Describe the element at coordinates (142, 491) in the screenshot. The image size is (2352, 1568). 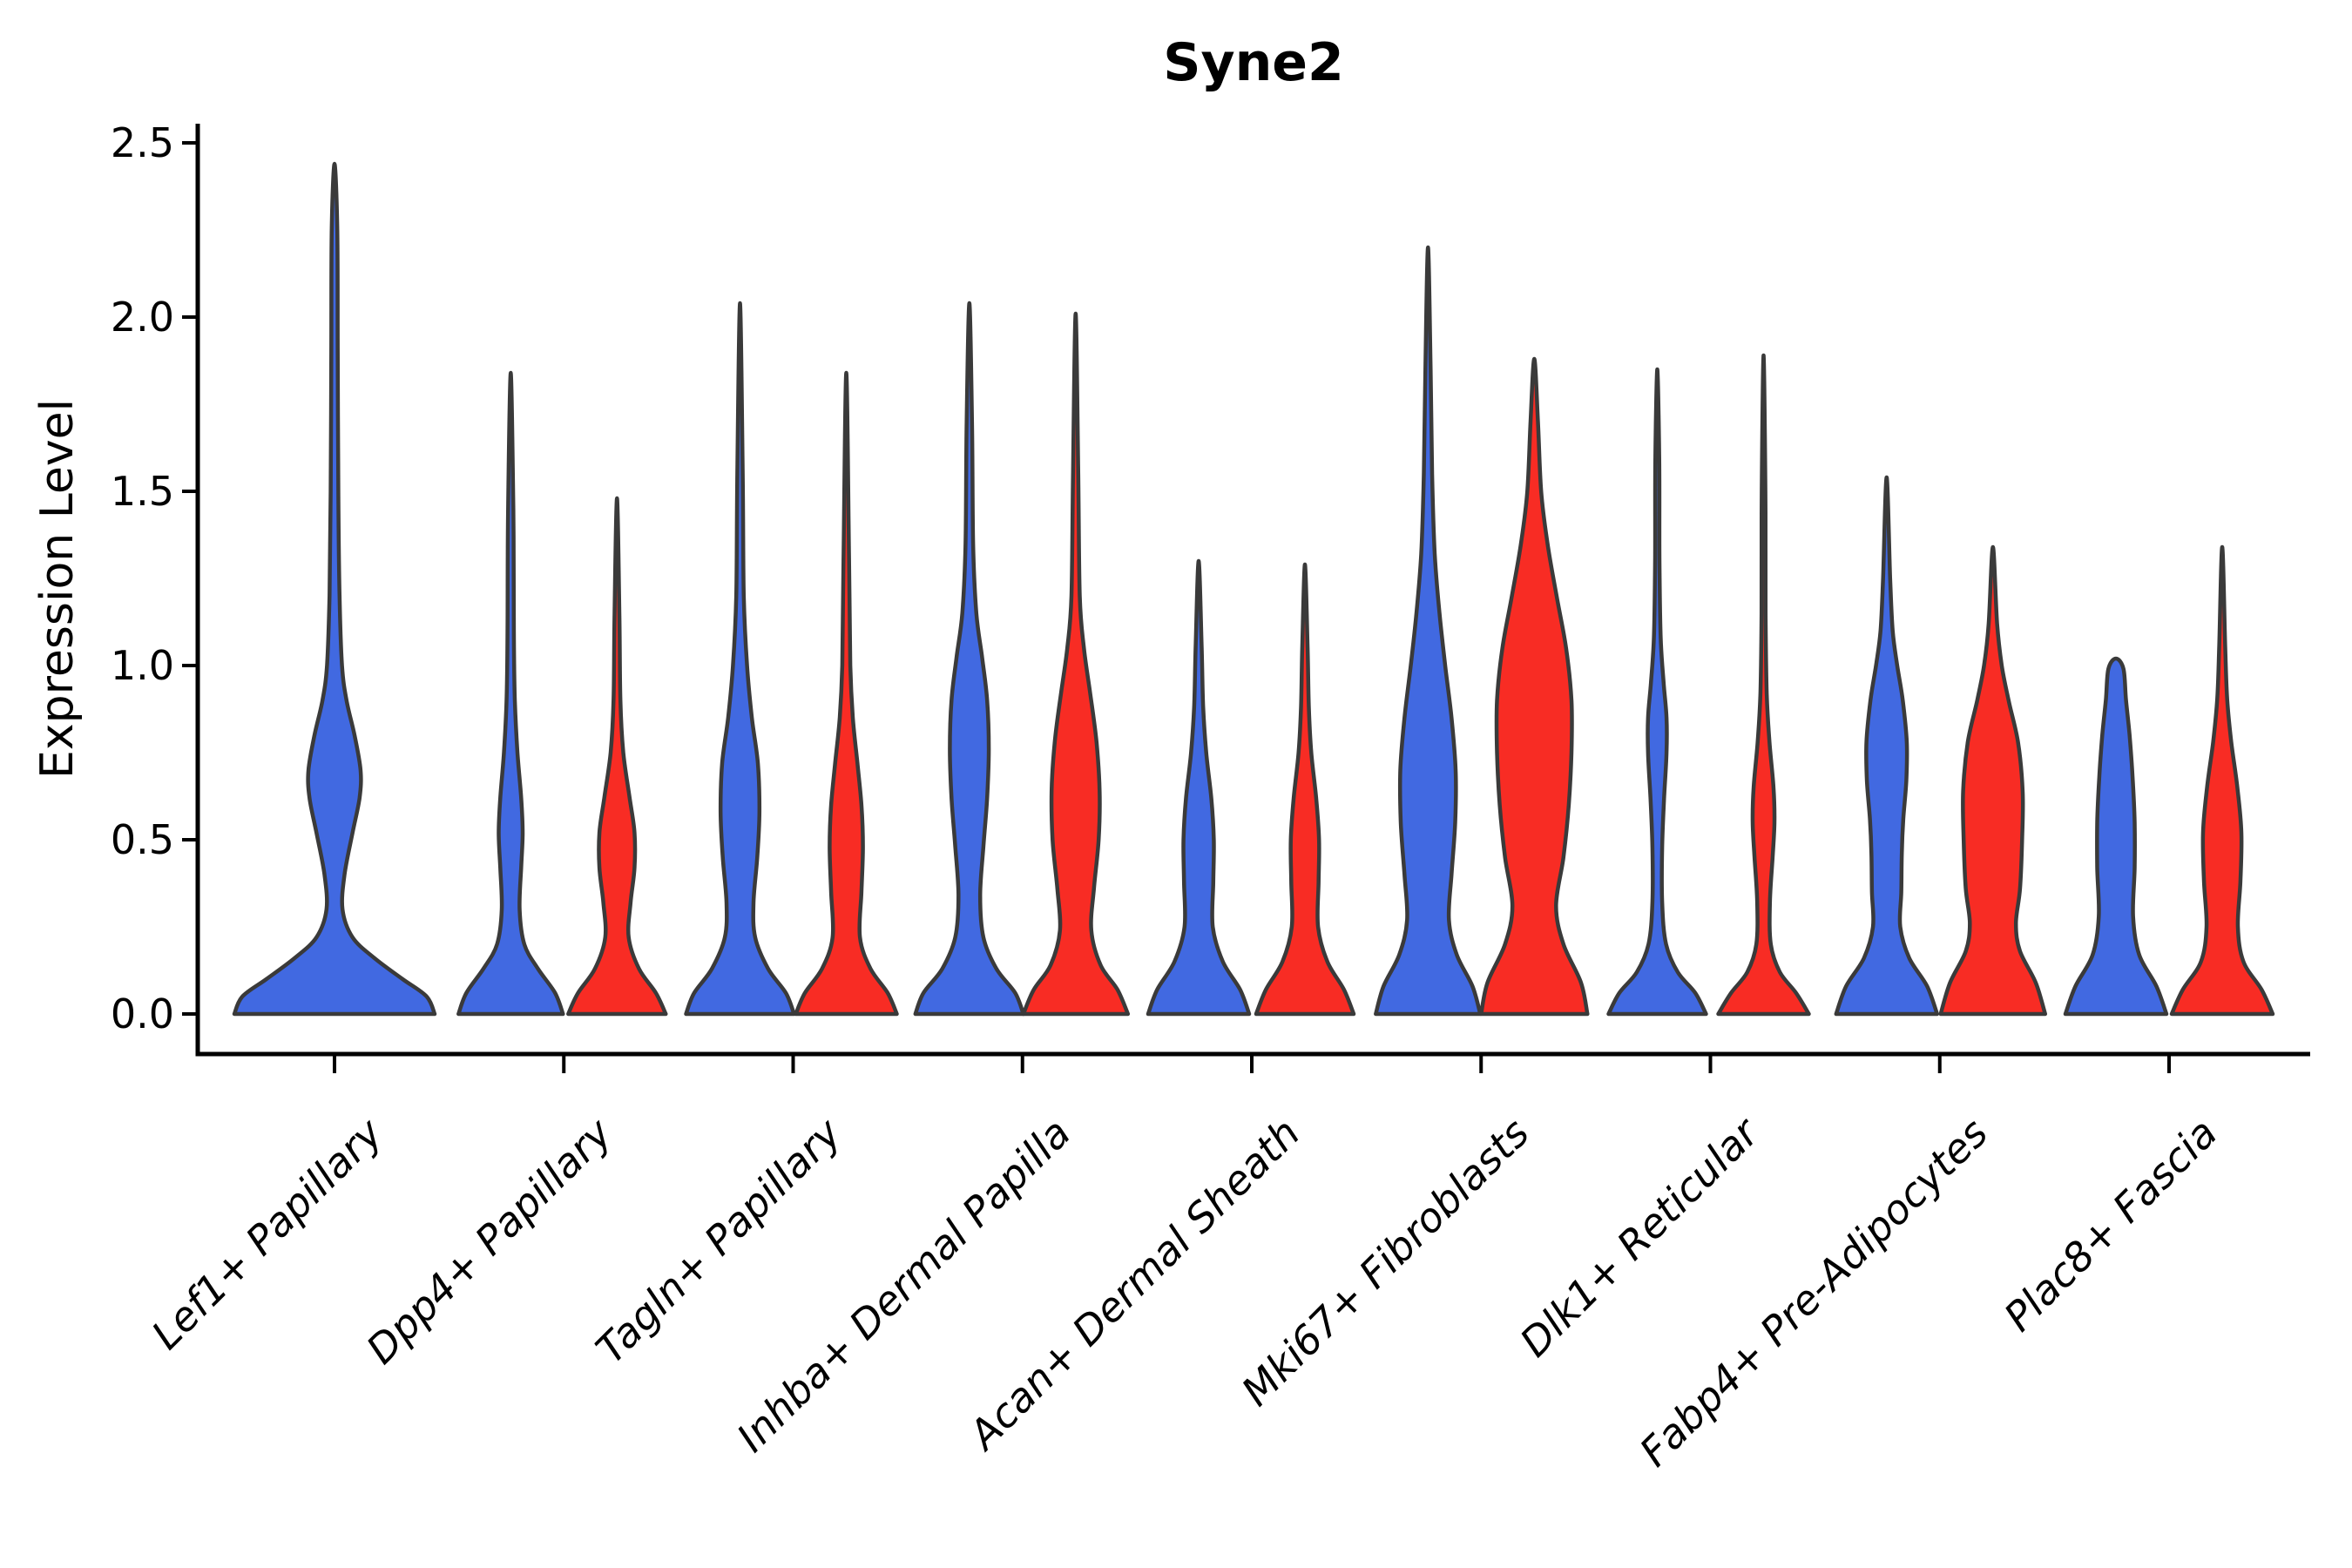
I see `y-tick-label: 1.5` at that location.